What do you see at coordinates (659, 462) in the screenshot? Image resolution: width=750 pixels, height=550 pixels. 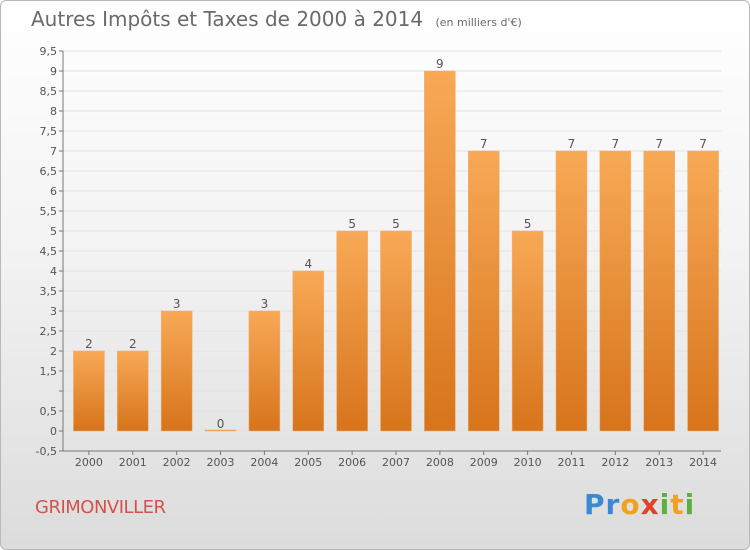 I see `x-tick-label: 2013` at bounding box center [659, 462].